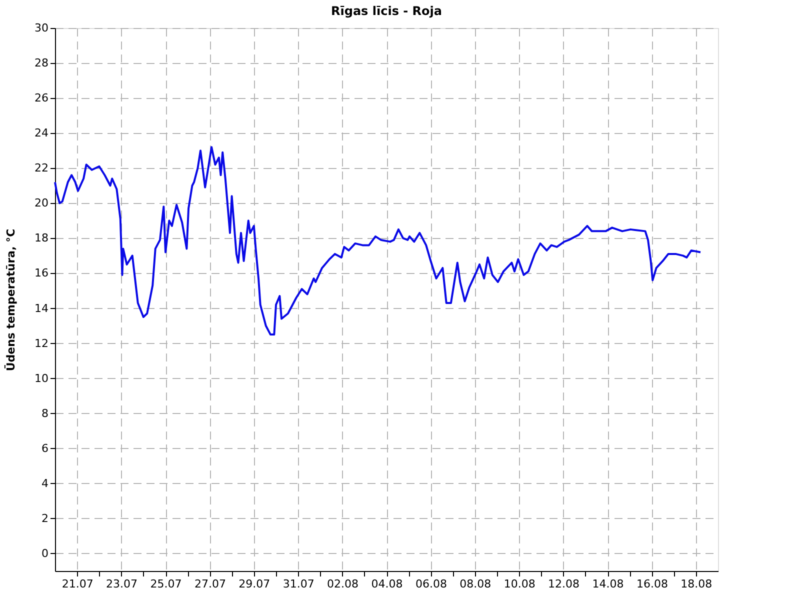 The height and width of the screenshot is (600, 800). I want to click on x-tick-label: 23.07, so click(122, 584).